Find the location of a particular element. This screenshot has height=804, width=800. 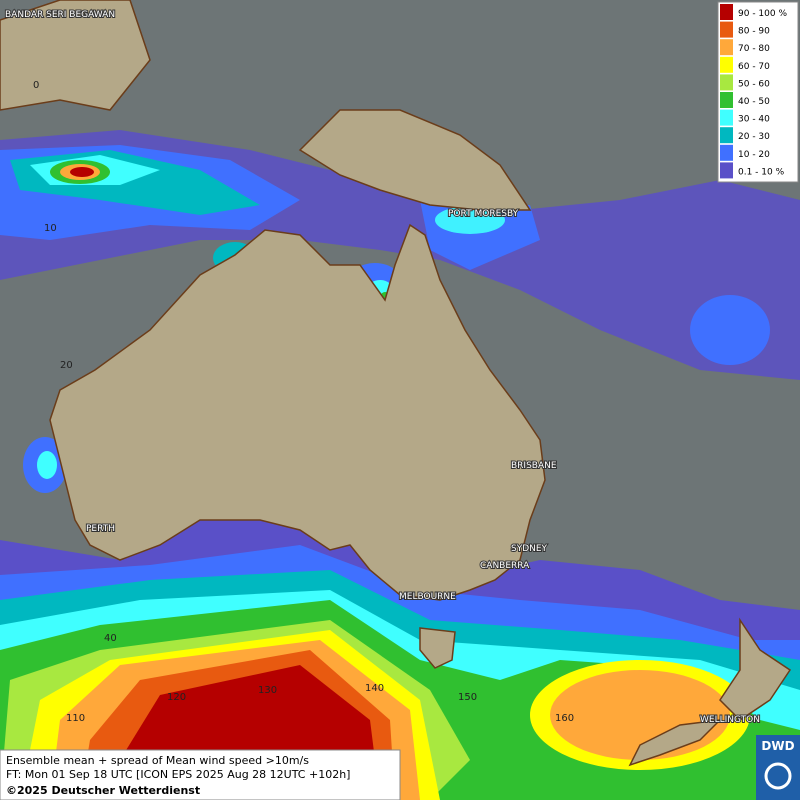

grid-label: 150 is located at coordinates (467, 697).